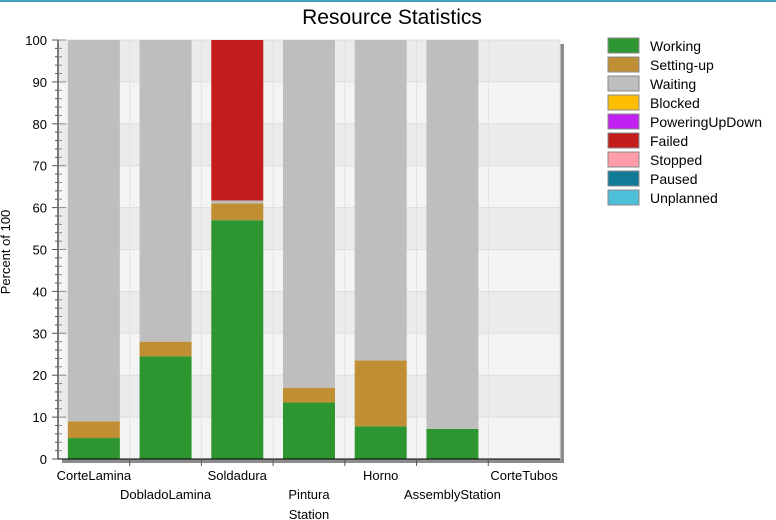 The height and width of the screenshot is (520, 776). I want to click on legend-swatch-waiting, so click(623, 83).